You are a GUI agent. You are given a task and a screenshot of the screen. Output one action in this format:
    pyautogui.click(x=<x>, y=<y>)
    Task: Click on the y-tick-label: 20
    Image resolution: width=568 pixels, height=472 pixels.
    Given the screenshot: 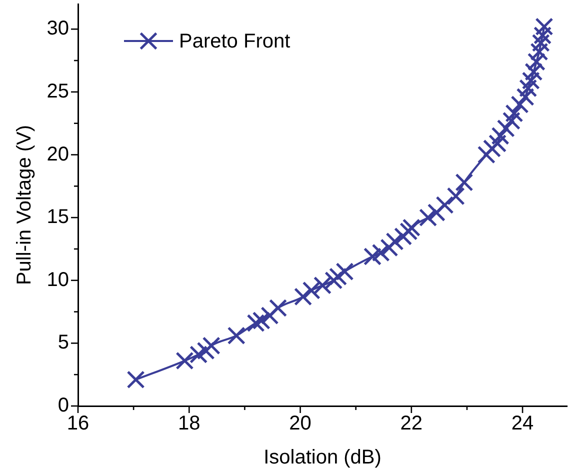 What is the action you would take?
    pyautogui.click(x=57, y=154)
    